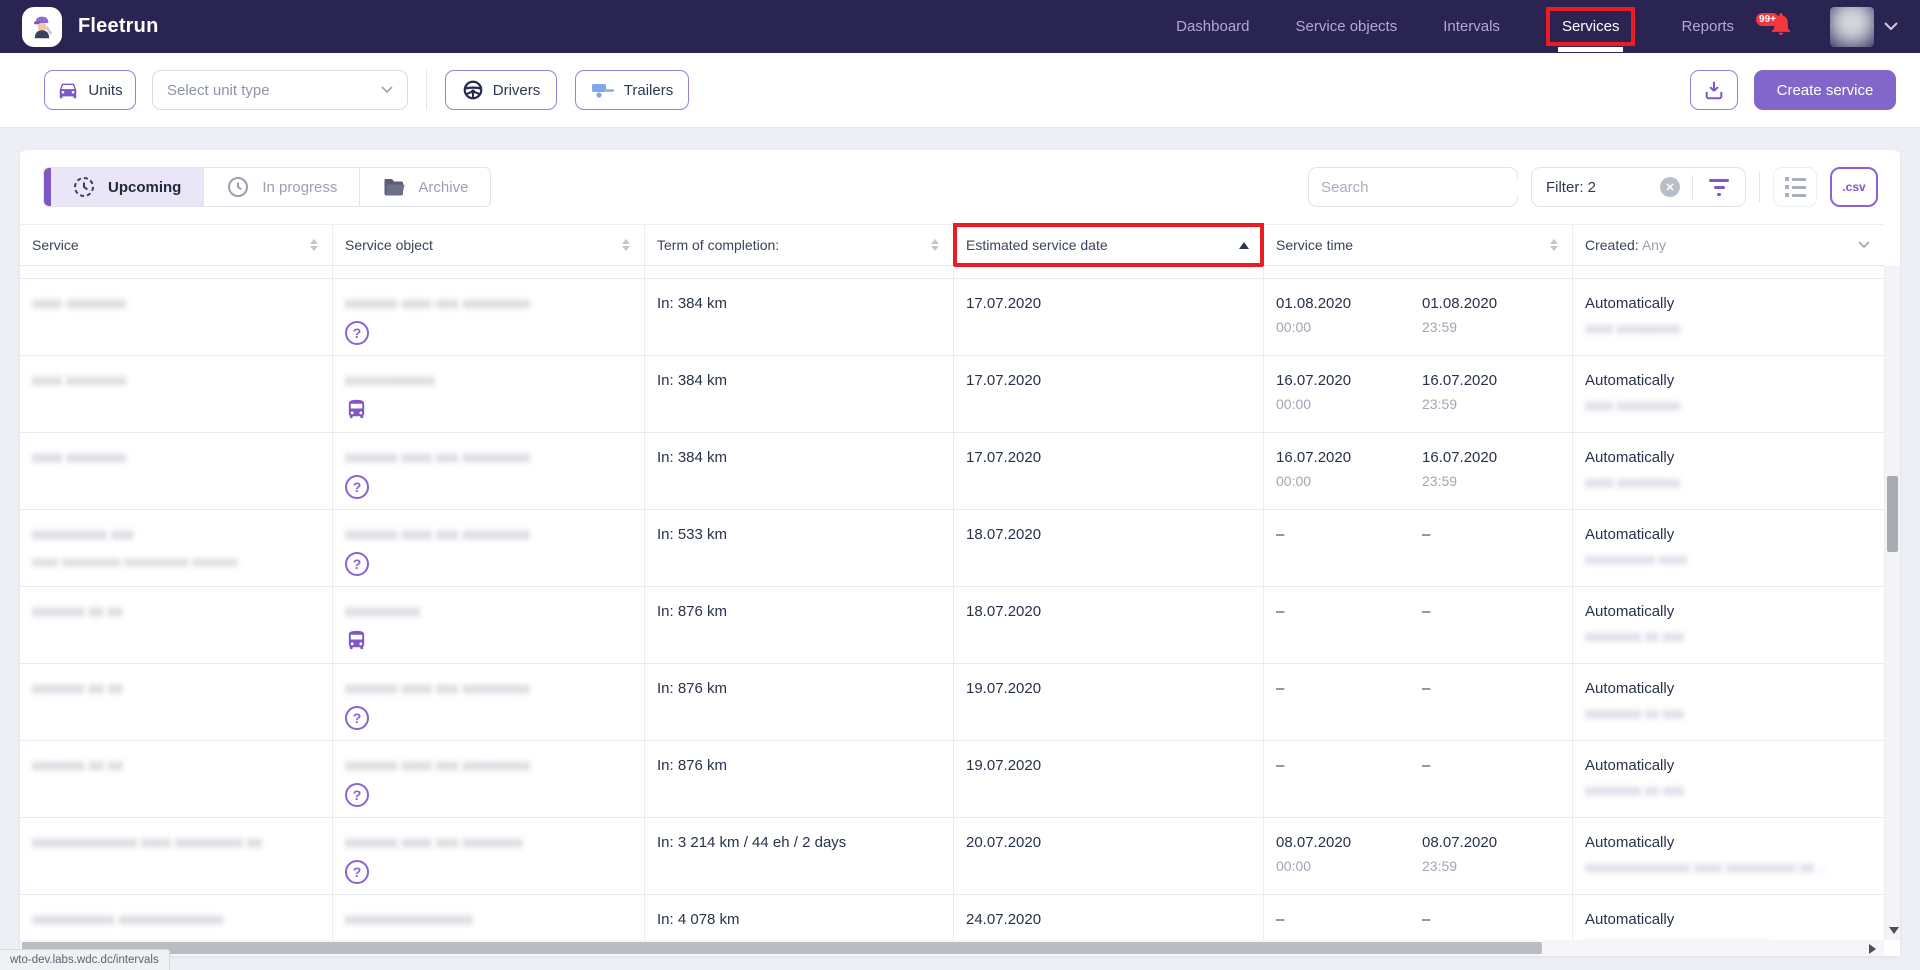 Image resolution: width=1920 pixels, height=970 pixels. What do you see at coordinates (1892, 514) in the screenshot?
I see `vertical-scrollbar-thumb` at bounding box center [1892, 514].